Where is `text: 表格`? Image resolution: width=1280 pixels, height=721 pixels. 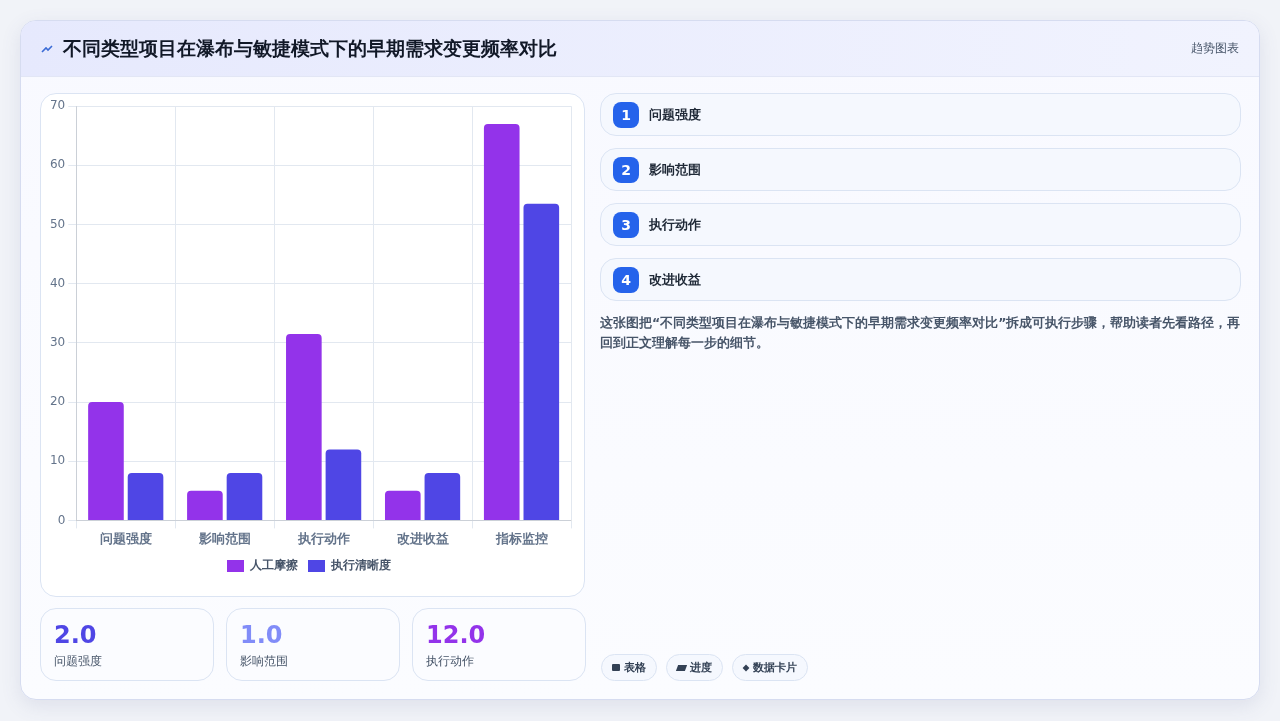
text: 表格 is located at coordinates (629, 667).